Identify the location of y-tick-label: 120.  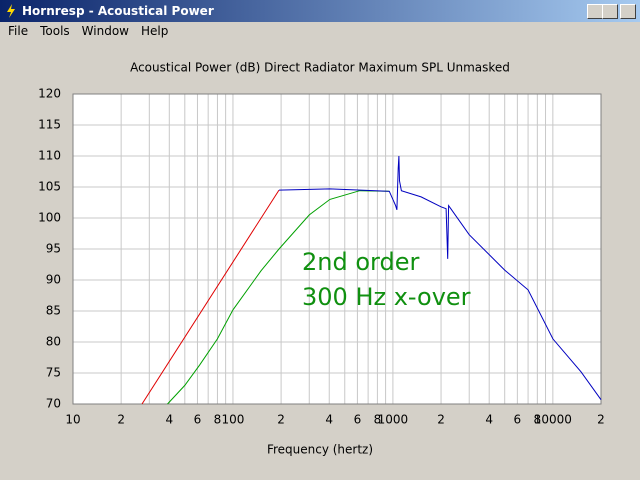
(49, 94).